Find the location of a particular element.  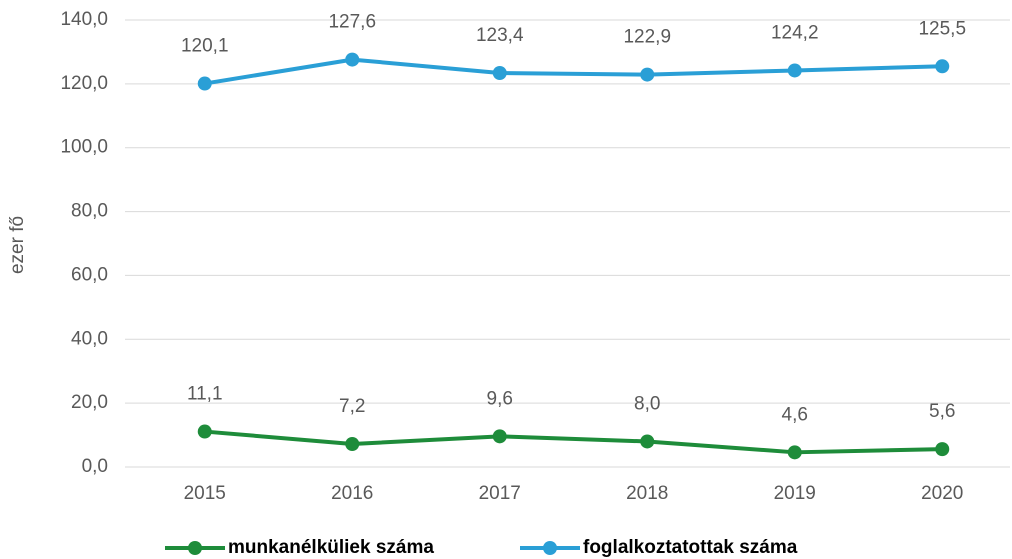

data-label: 127,6 is located at coordinates (352, 22).